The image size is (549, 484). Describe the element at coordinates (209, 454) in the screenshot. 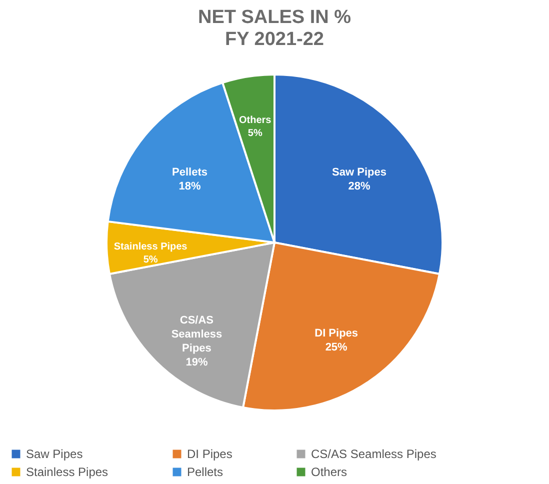

I see `legend-label: DI Pipes` at that location.